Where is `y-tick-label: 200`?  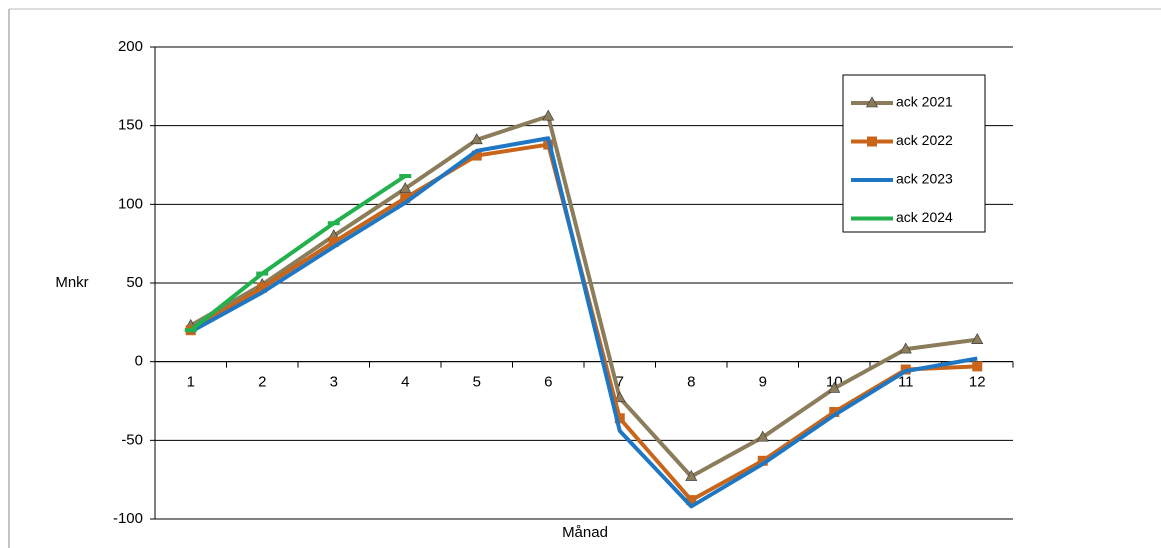
y-tick-label: 200 is located at coordinates (130, 46).